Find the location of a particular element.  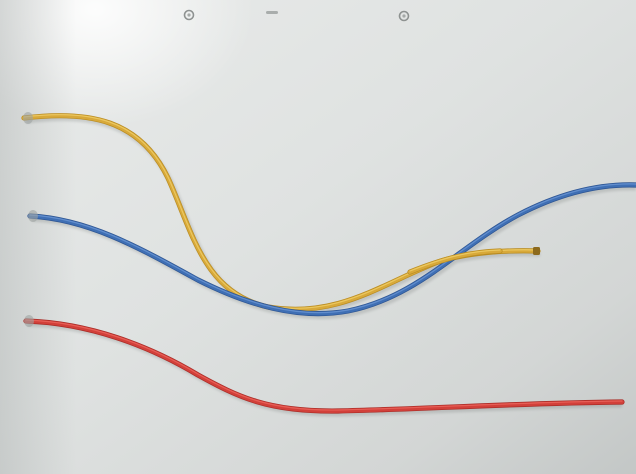

screw-hole-right-icon is located at coordinates (404, 16).